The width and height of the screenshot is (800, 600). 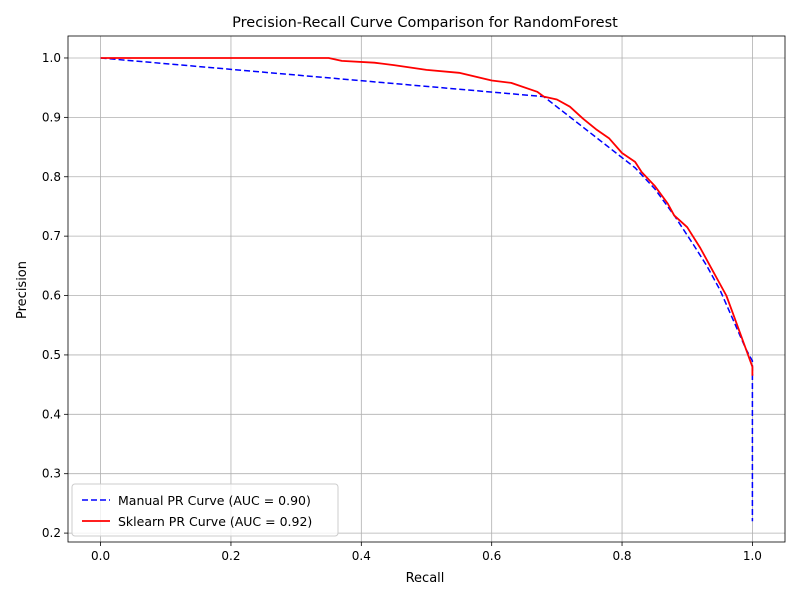 I want to click on y-tick-label: 0.4, so click(x=51, y=414).